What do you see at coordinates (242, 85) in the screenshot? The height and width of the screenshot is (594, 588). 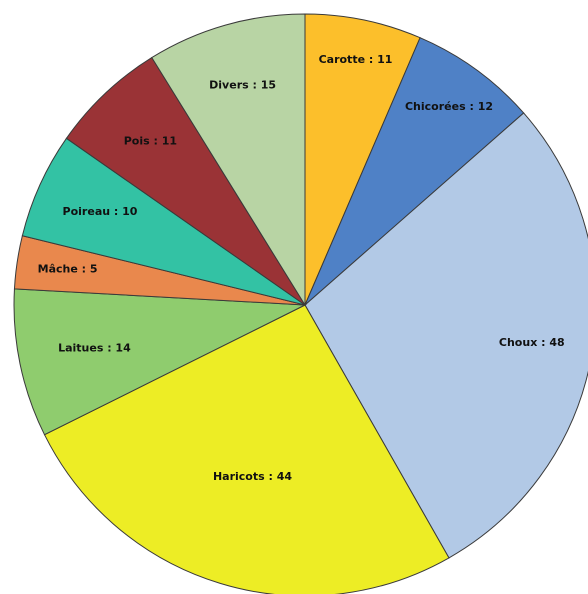 I see `pie-slice-label-9: Divers : 15` at bounding box center [242, 85].